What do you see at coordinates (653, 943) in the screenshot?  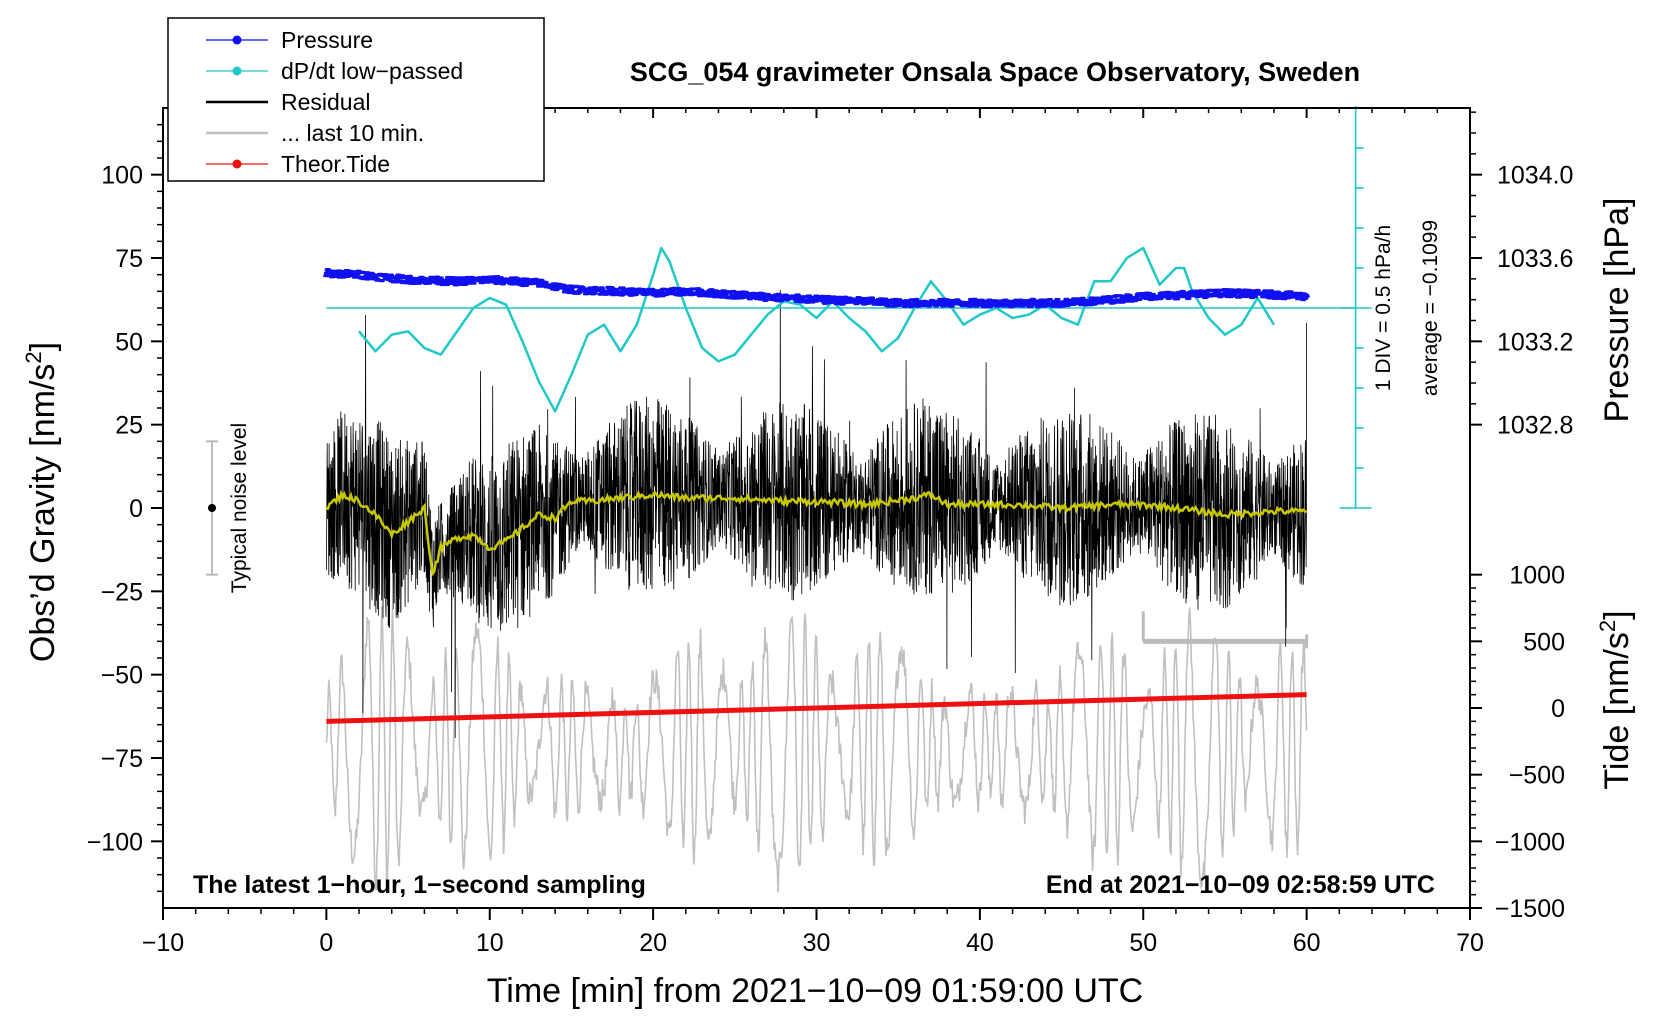 I see `x-tick-label: 20` at bounding box center [653, 943].